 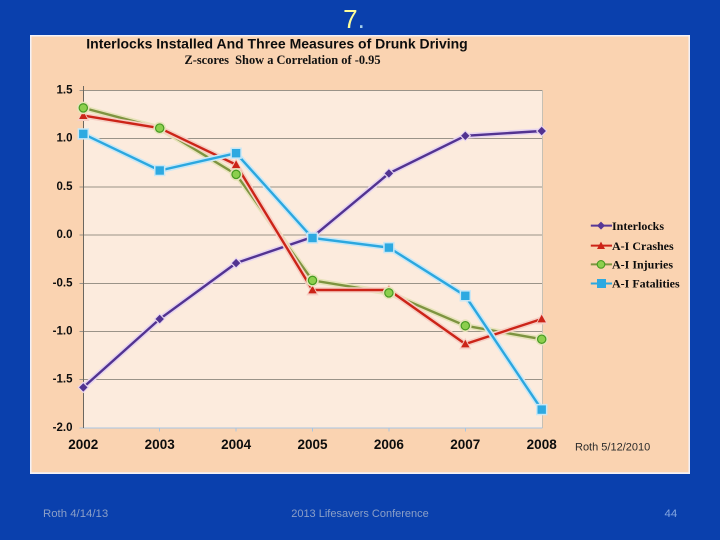 What do you see at coordinates (282, 60) in the screenshot?
I see `svg-text:Z-scores Show a Correlation o: Z-scores Show a Correlation of -0.95` at bounding box center [282, 60].